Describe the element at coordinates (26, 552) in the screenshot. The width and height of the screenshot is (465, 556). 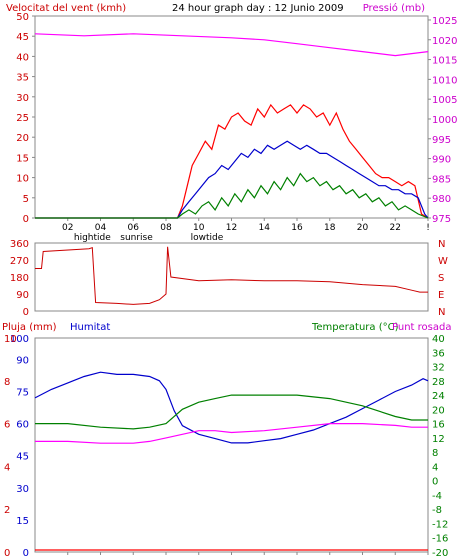
I see `humidity-tick-label: 0` at that location.